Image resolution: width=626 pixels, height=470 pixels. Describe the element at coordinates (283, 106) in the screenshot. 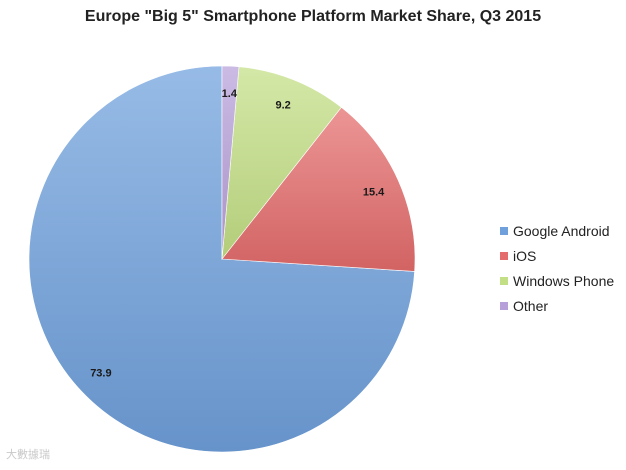

I see `slice-label-windows-phone: 9.2` at that location.